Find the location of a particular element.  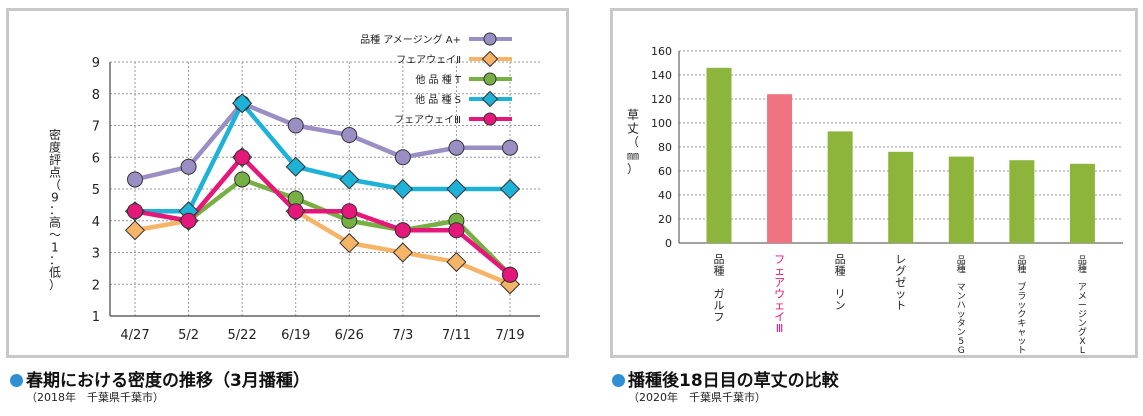

x-tick-label-char: ウ is located at coordinates (779, 294).